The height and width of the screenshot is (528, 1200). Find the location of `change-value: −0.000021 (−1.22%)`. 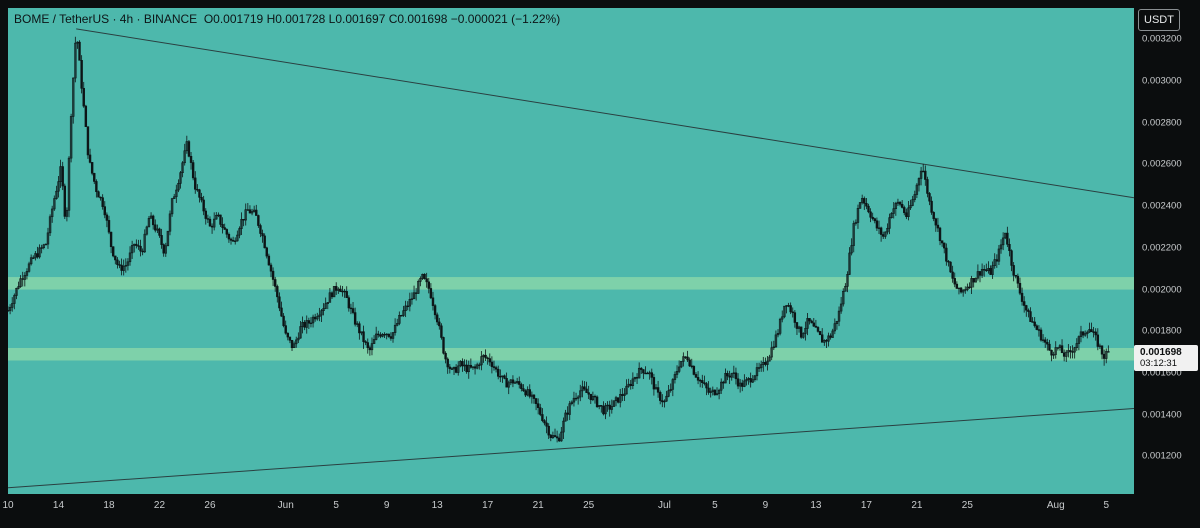

change-value: −0.000021 (−1.22%) is located at coordinates (505, 19).